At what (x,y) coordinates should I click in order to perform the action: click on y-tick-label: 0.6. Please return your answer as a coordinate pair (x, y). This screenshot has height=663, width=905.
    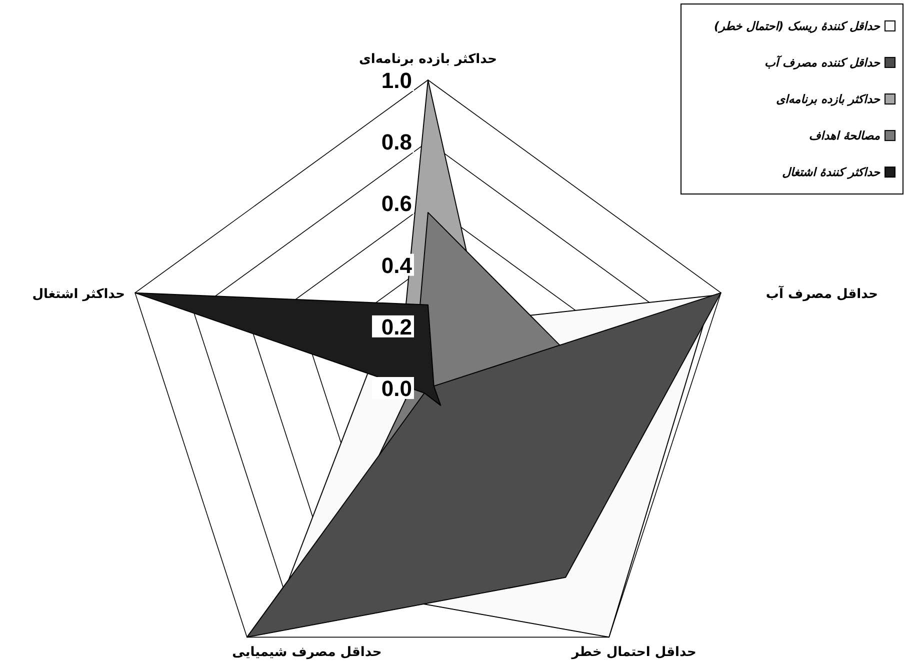
    Looking at the image, I should click on (396, 203).